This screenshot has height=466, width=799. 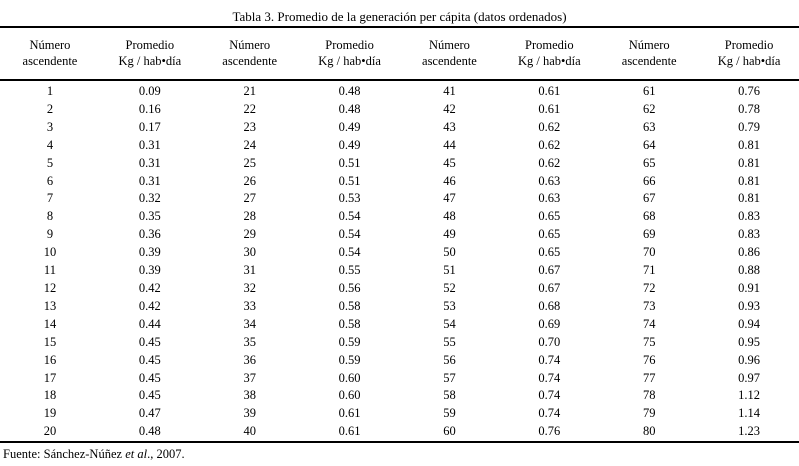 I want to click on table-cell: 47, so click(x=449, y=198).